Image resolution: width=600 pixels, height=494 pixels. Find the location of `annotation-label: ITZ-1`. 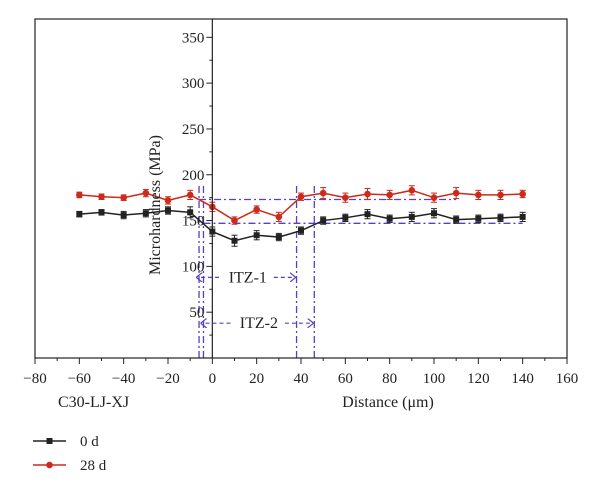

annotation-label: ITZ-1 is located at coordinates (248, 277).